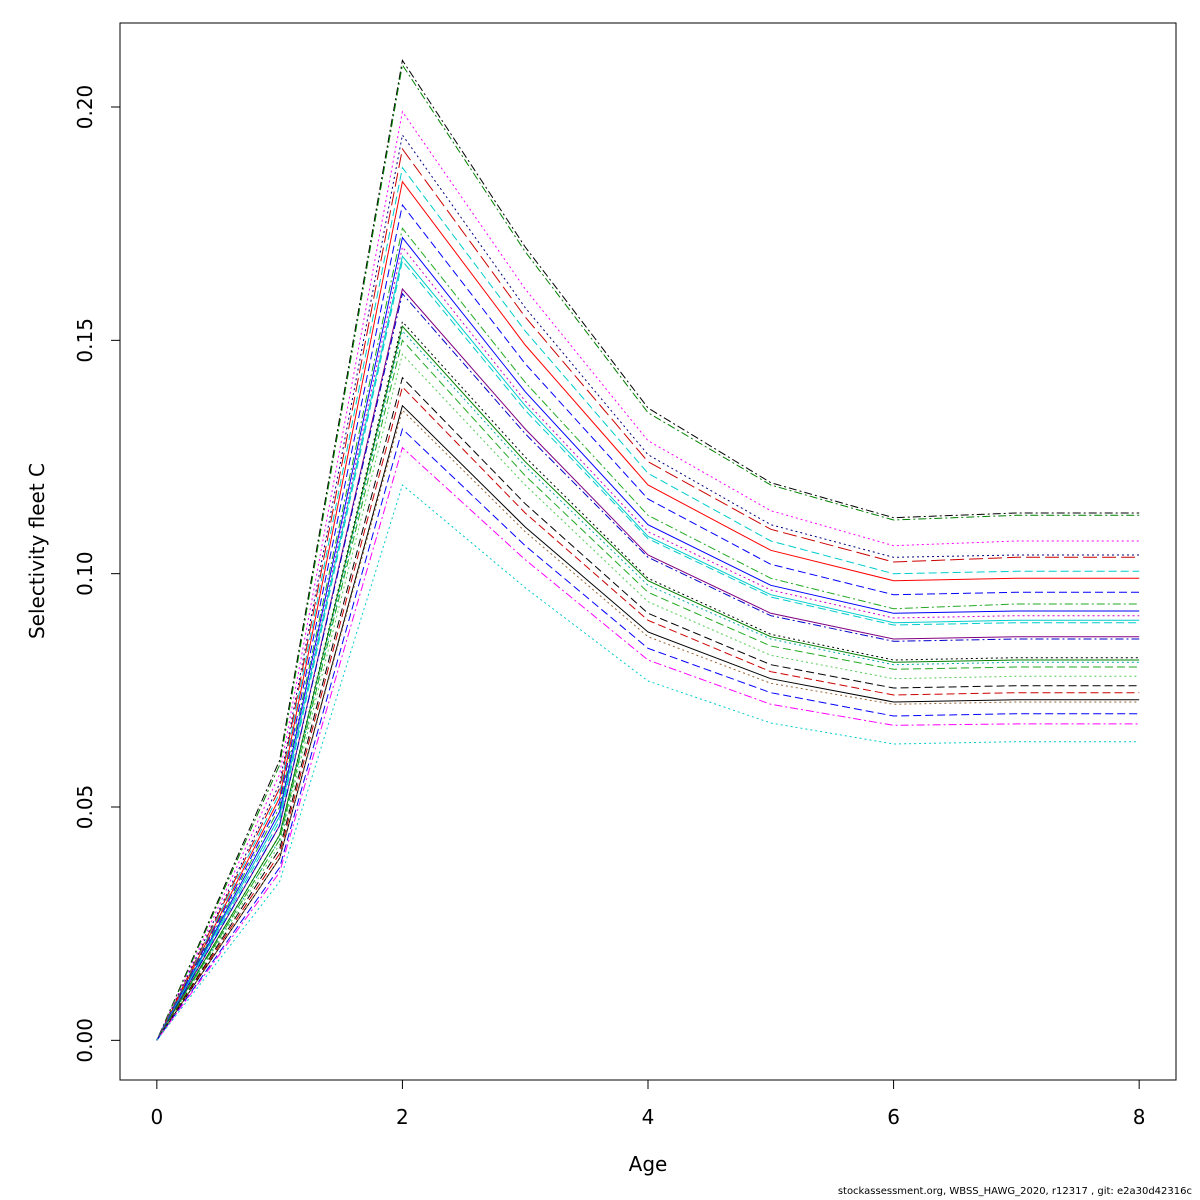  Describe the element at coordinates (85, 340) in the screenshot. I see `y-tick-label: 0.15` at that location.